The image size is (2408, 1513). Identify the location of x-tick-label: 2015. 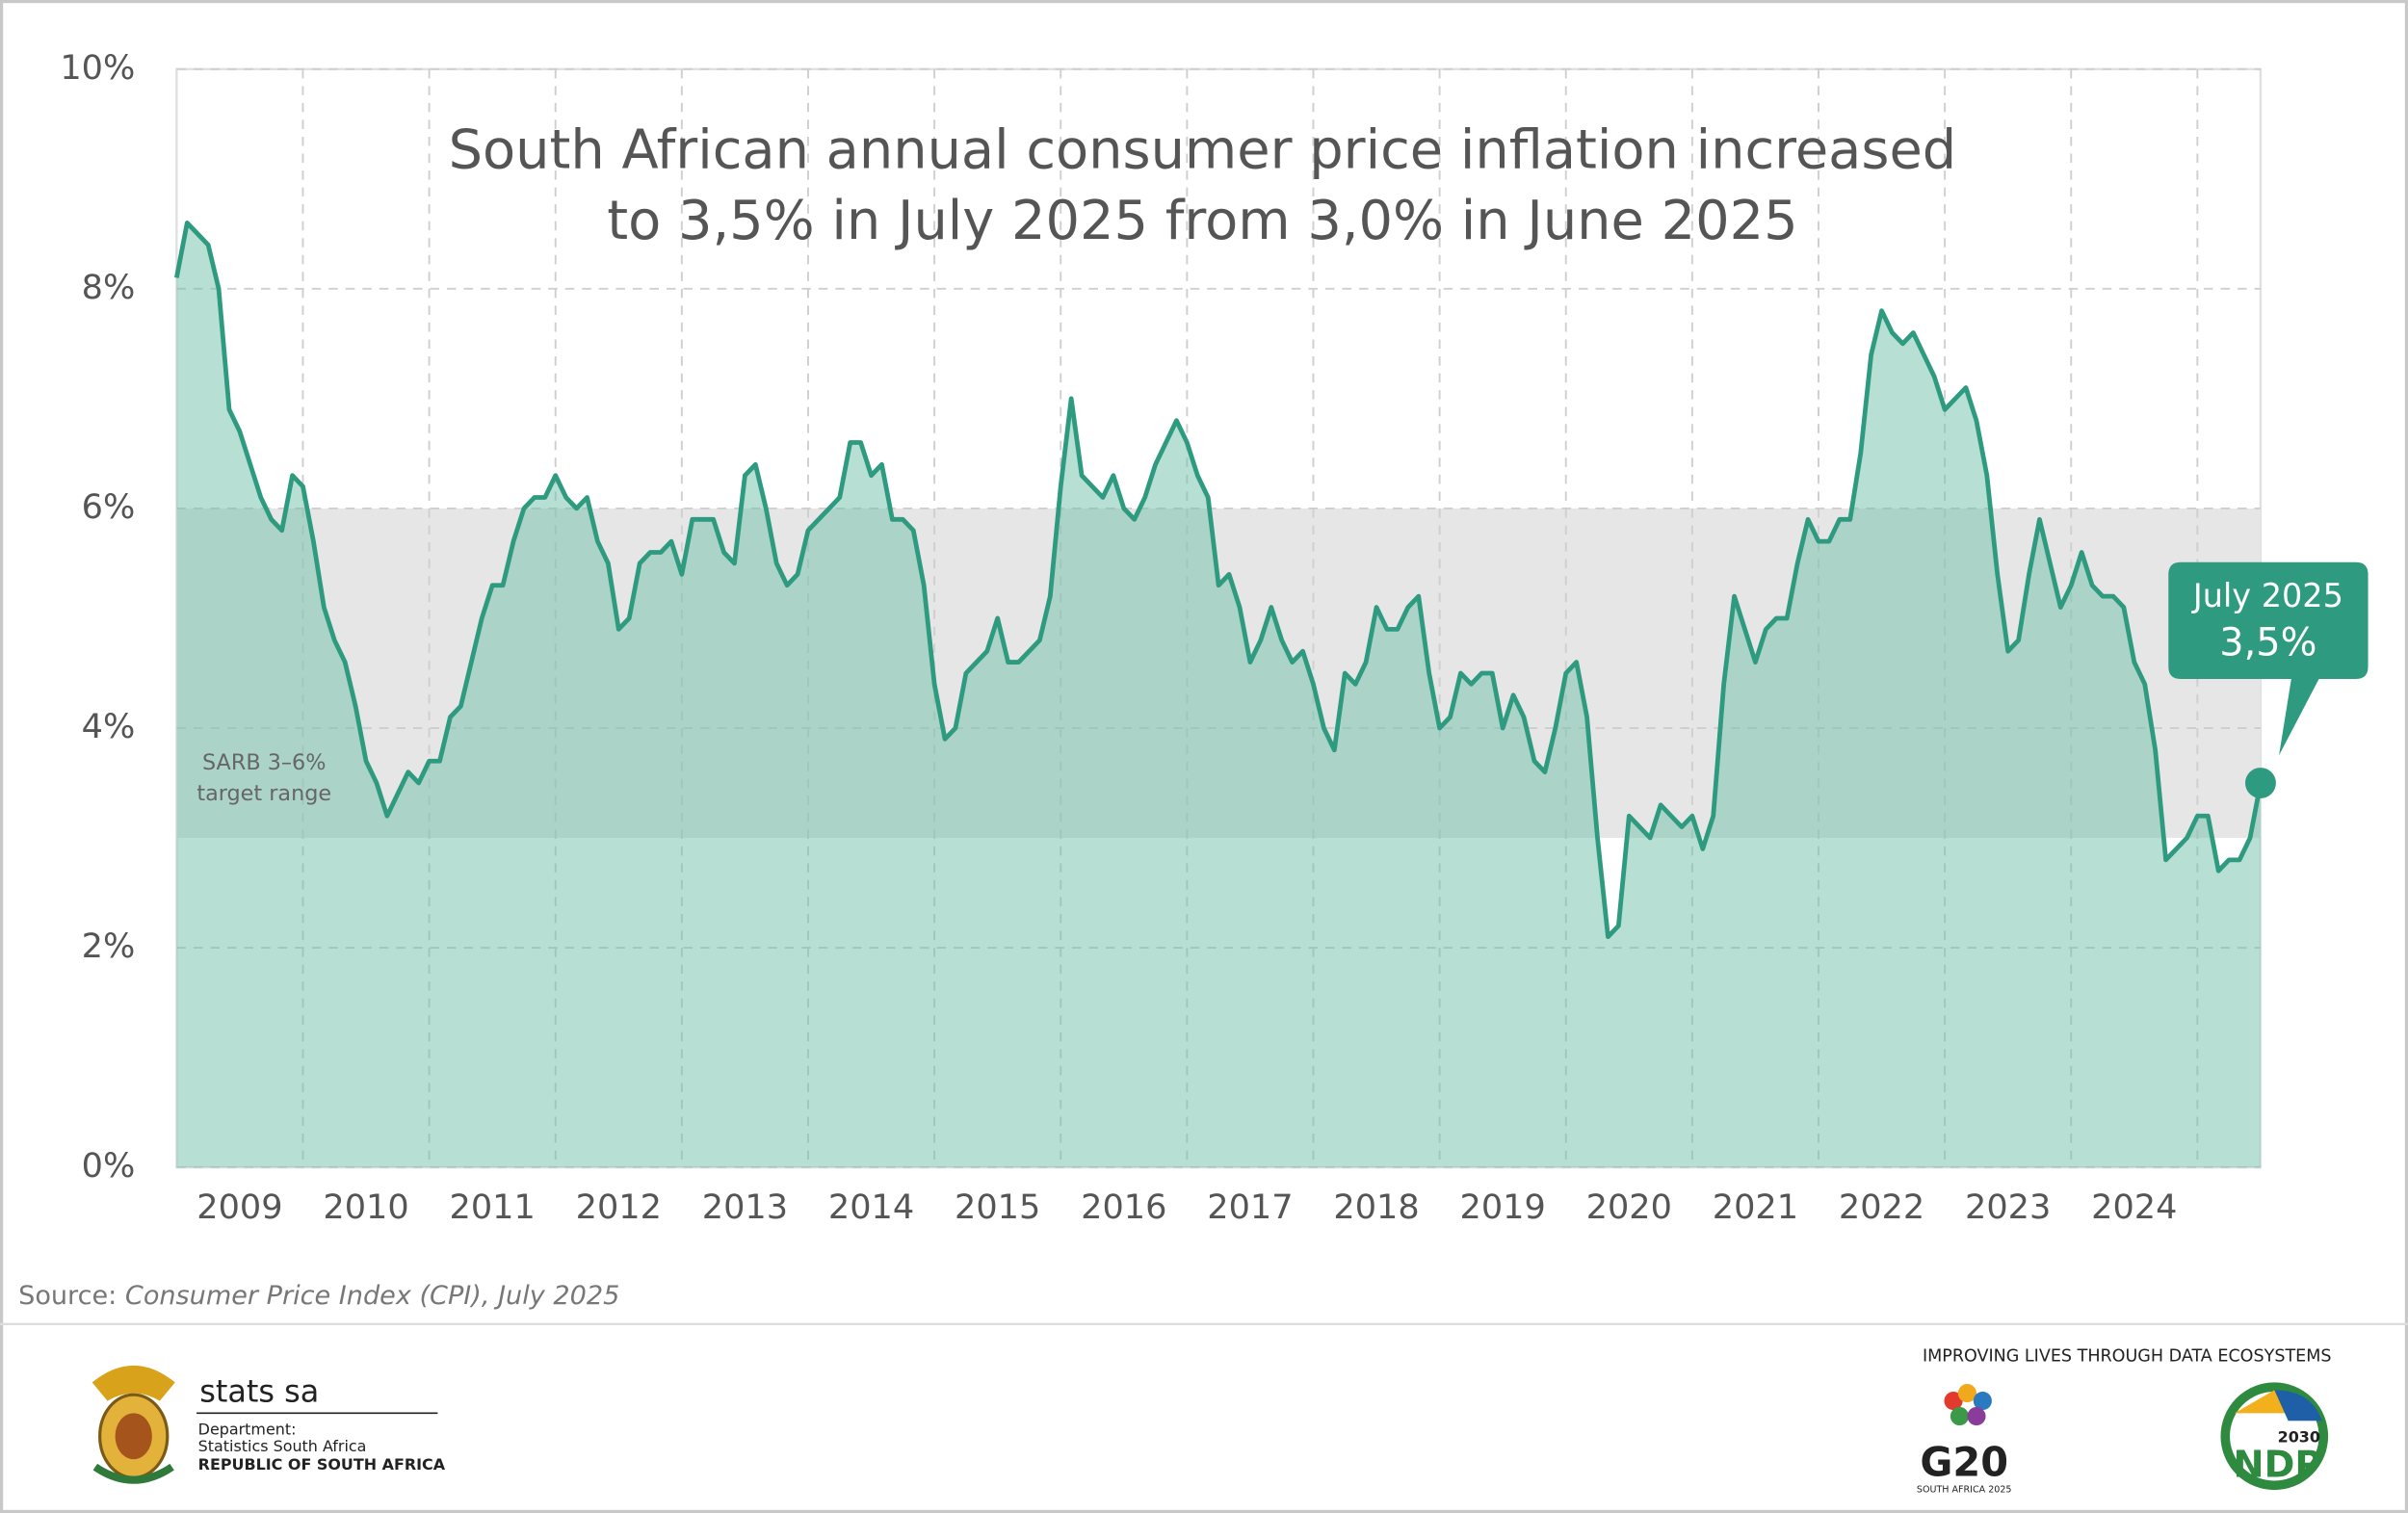
(997, 1207).